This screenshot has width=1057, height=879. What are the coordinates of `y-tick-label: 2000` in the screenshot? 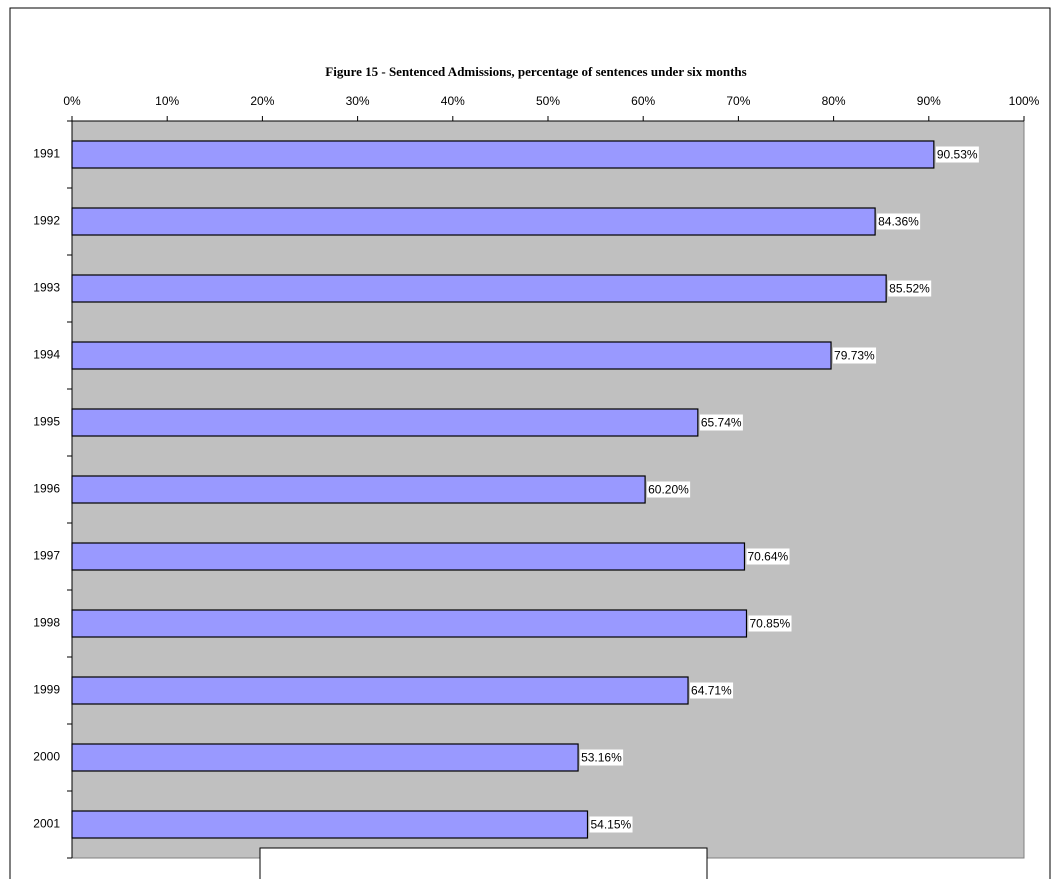 It's located at (46, 757).